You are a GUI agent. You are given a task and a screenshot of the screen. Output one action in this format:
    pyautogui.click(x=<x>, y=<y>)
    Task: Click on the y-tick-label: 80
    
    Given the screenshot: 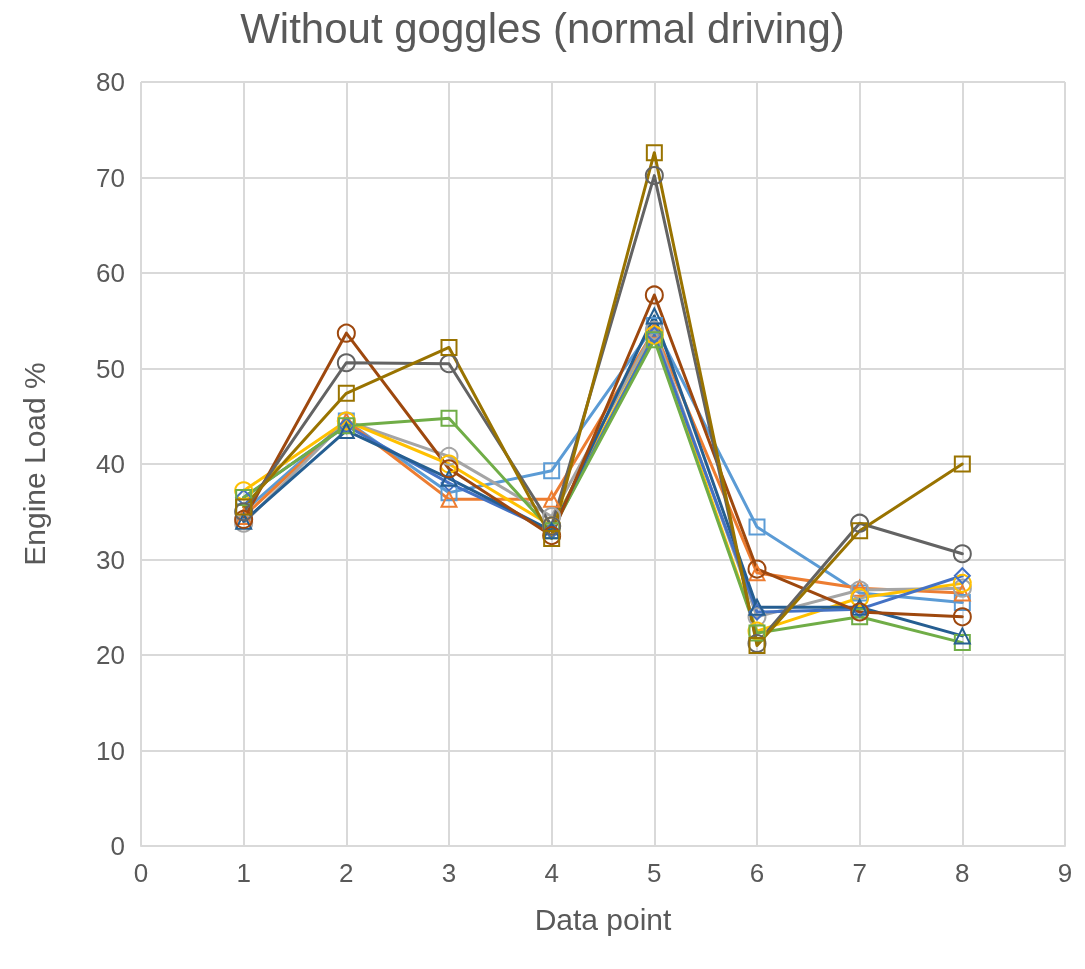 What is the action you would take?
    pyautogui.click(x=110, y=82)
    